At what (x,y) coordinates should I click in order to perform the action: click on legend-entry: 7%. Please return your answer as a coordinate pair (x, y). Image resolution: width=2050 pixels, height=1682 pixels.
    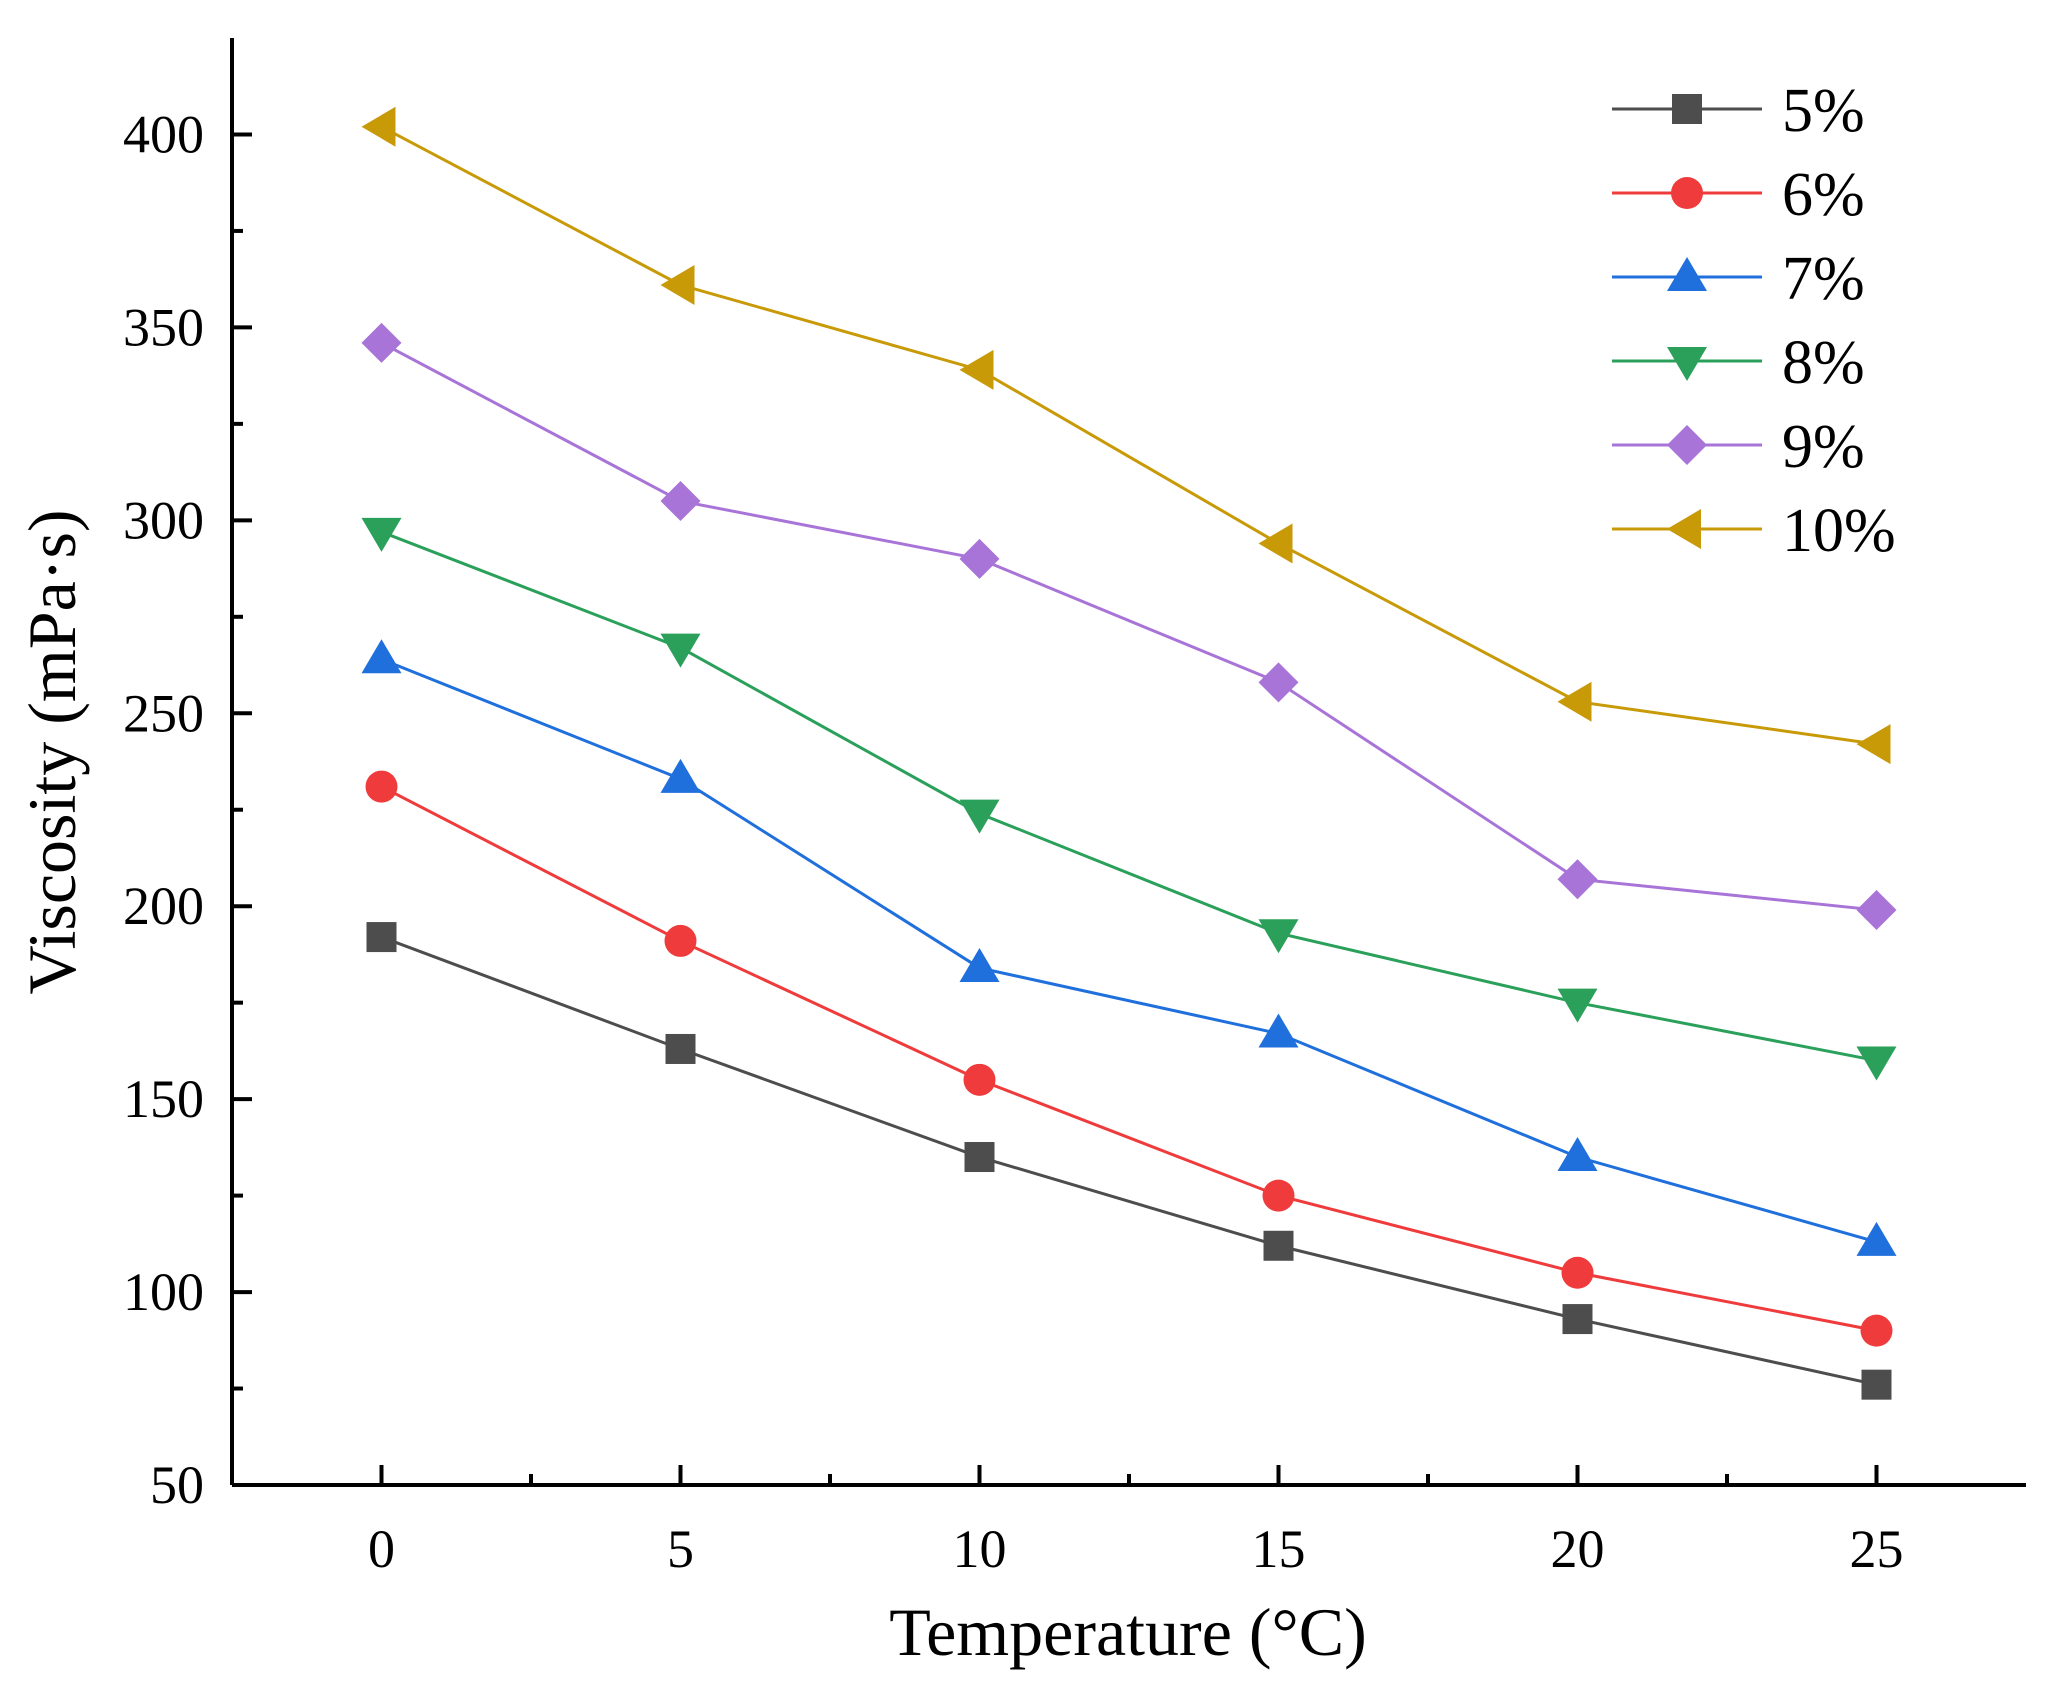
    Looking at the image, I should click on (1738, 279).